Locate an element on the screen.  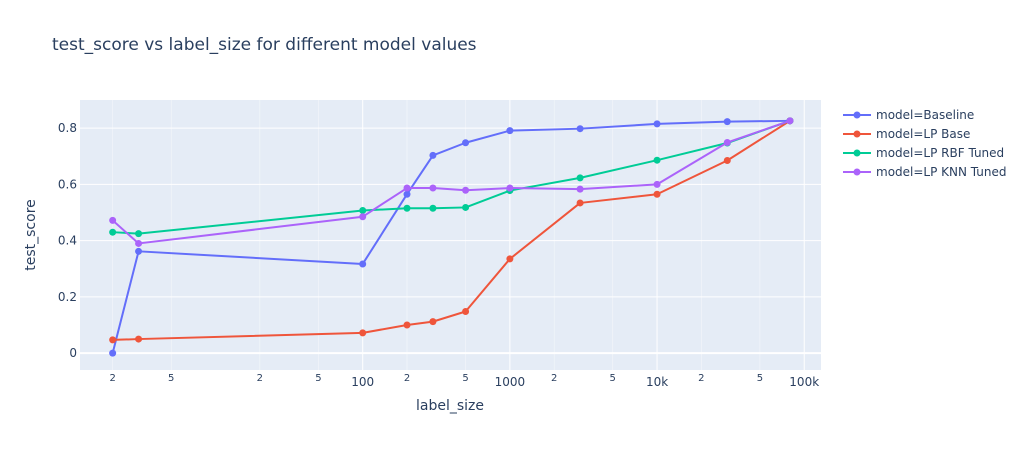
x-tick-label: 100k is located at coordinates (804, 382).